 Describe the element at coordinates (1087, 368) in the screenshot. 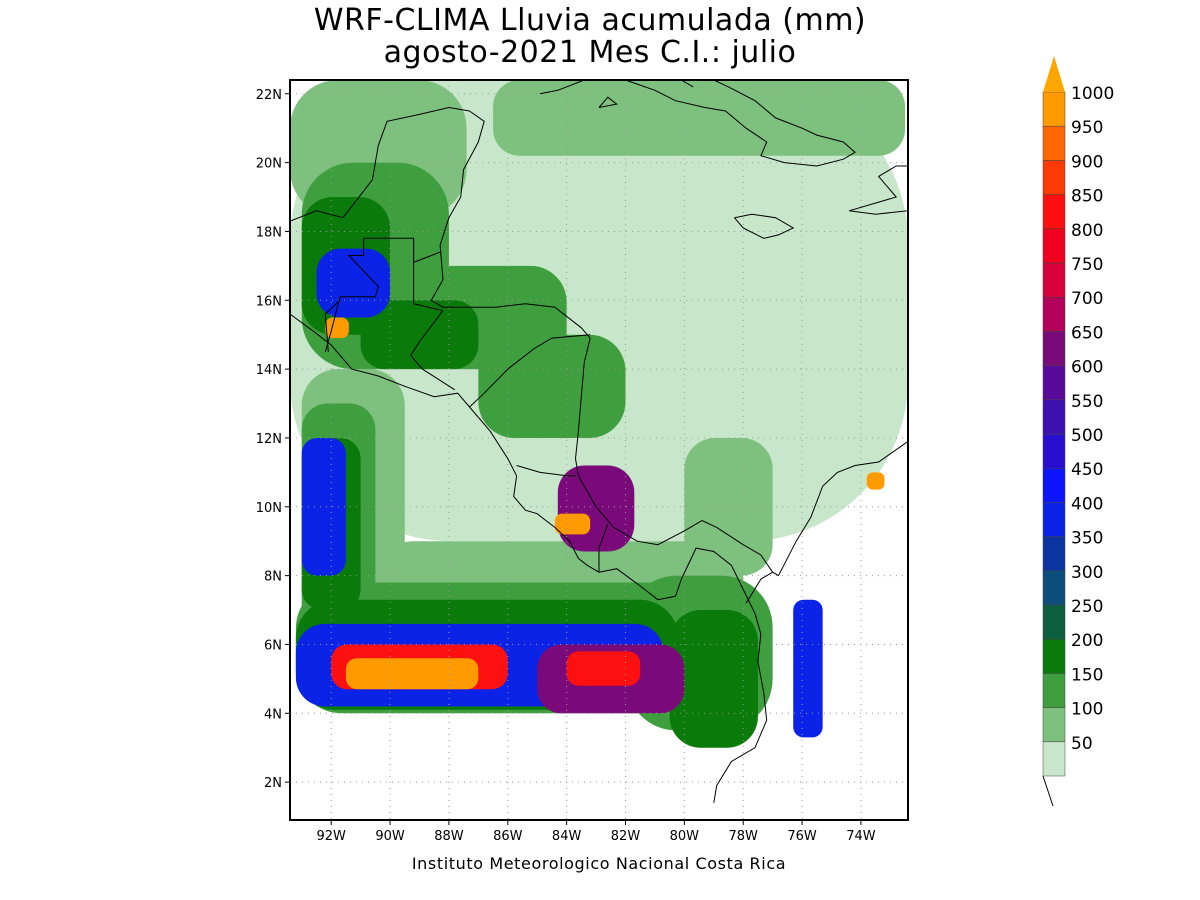

I see `colorbar-label-600: 600` at that location.